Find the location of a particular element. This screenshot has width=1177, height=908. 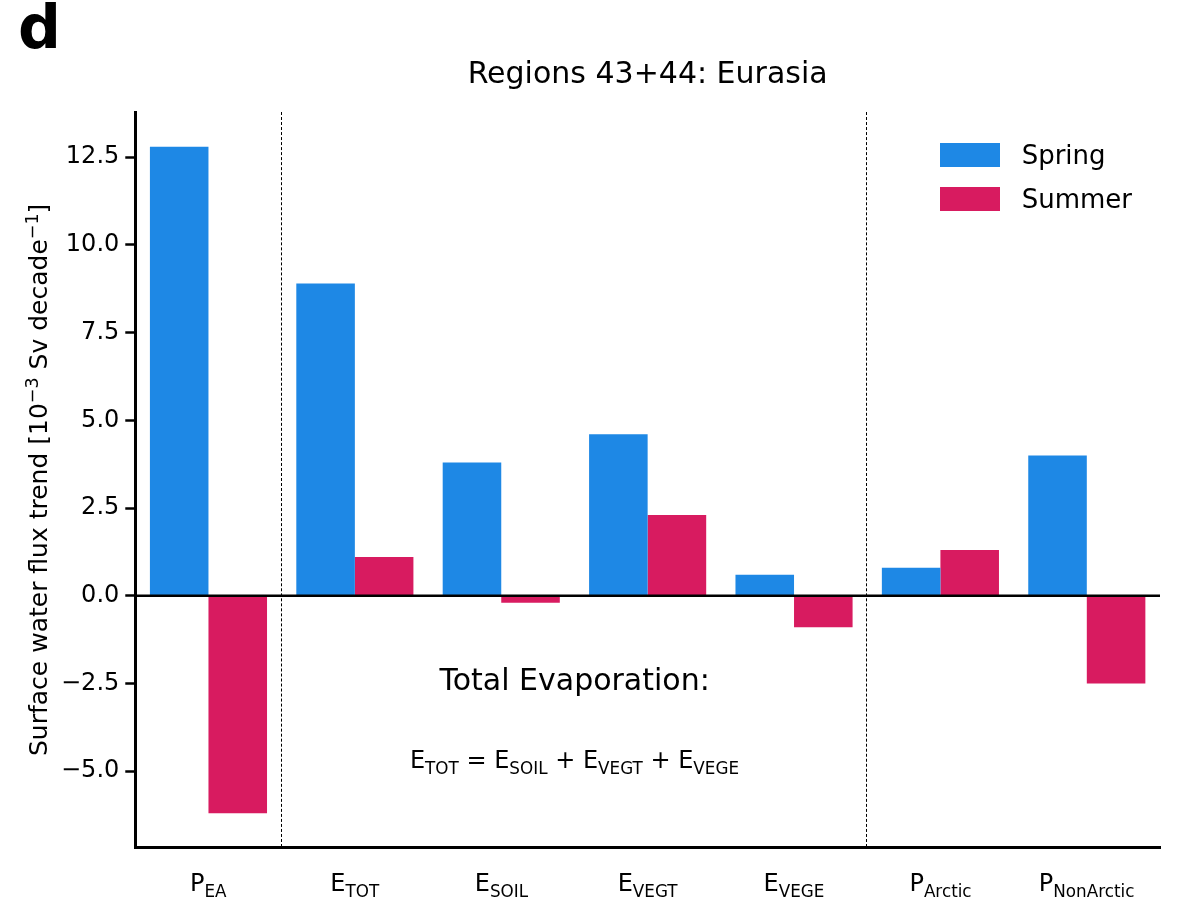

y-tick-label: 10.0 is located at coordinates (92, 243).